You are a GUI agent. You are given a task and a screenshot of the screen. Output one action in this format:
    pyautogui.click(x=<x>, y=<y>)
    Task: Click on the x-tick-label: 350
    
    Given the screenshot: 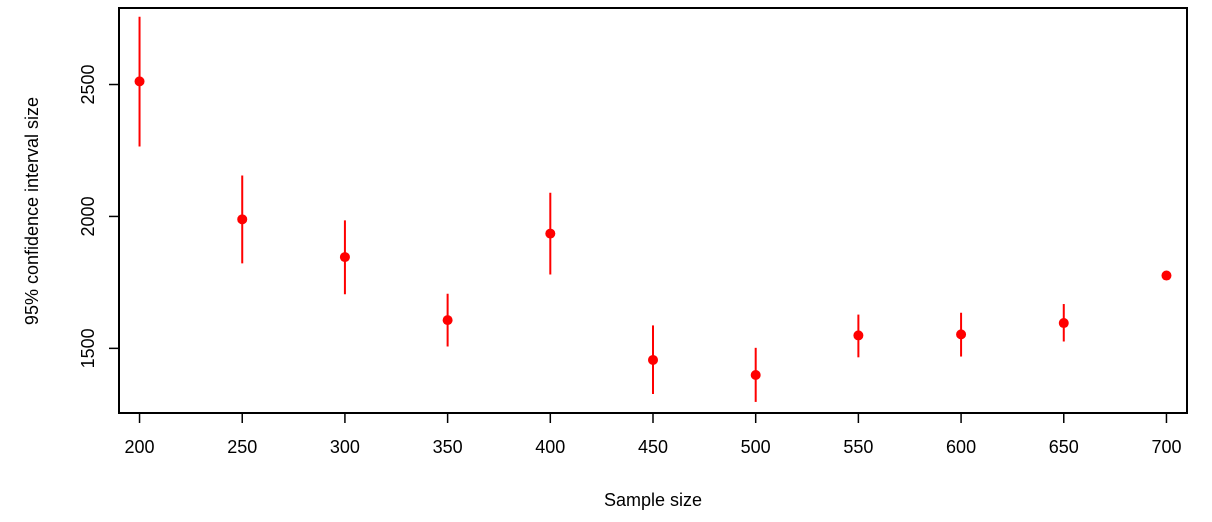 What is the action you would take?
    pyautogui.click(x=448, y=447)
    